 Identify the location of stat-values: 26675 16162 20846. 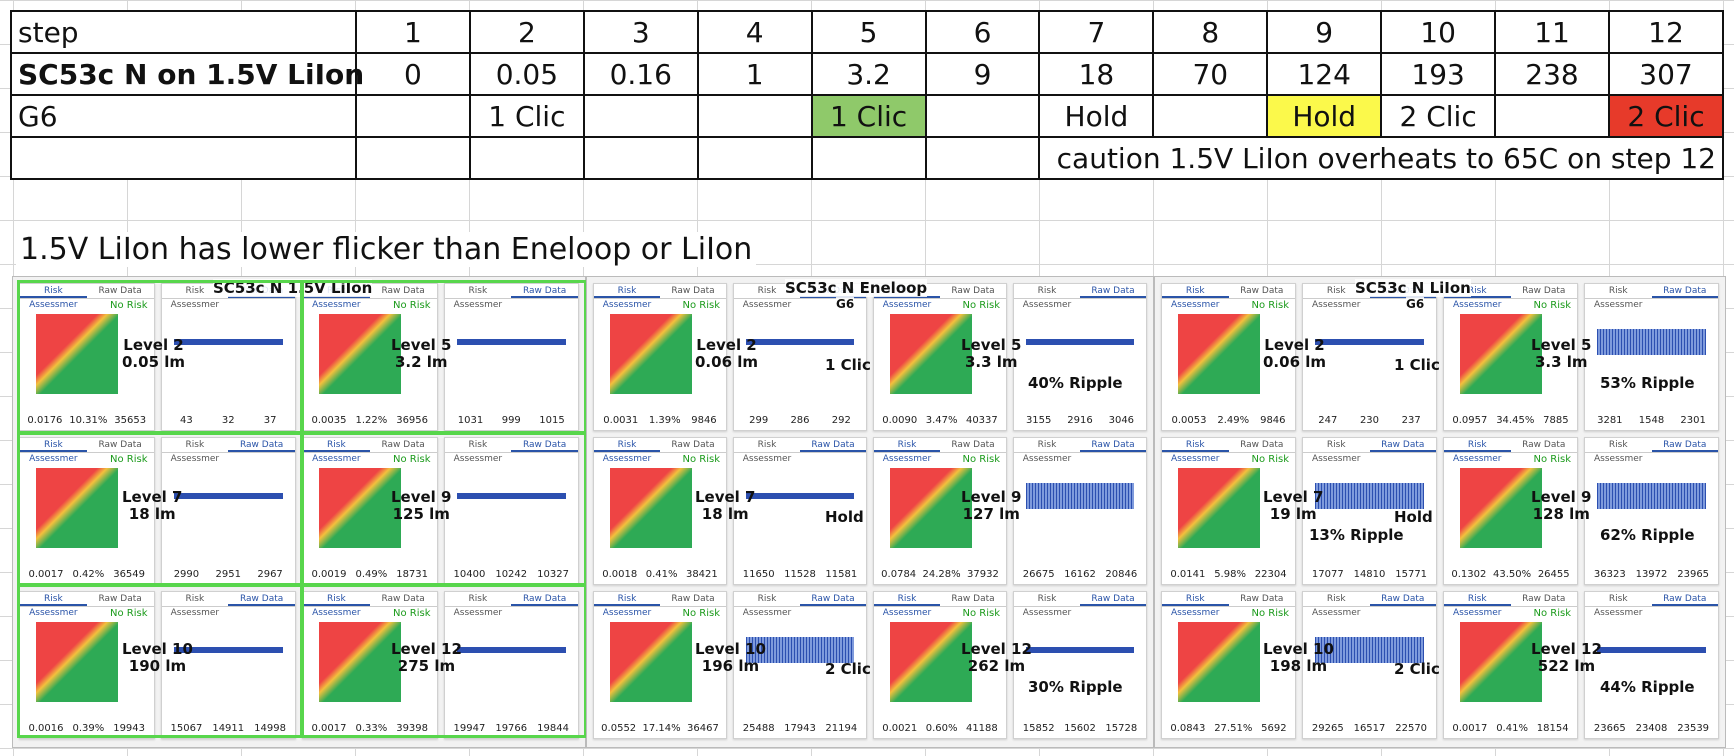
(1080, 574).